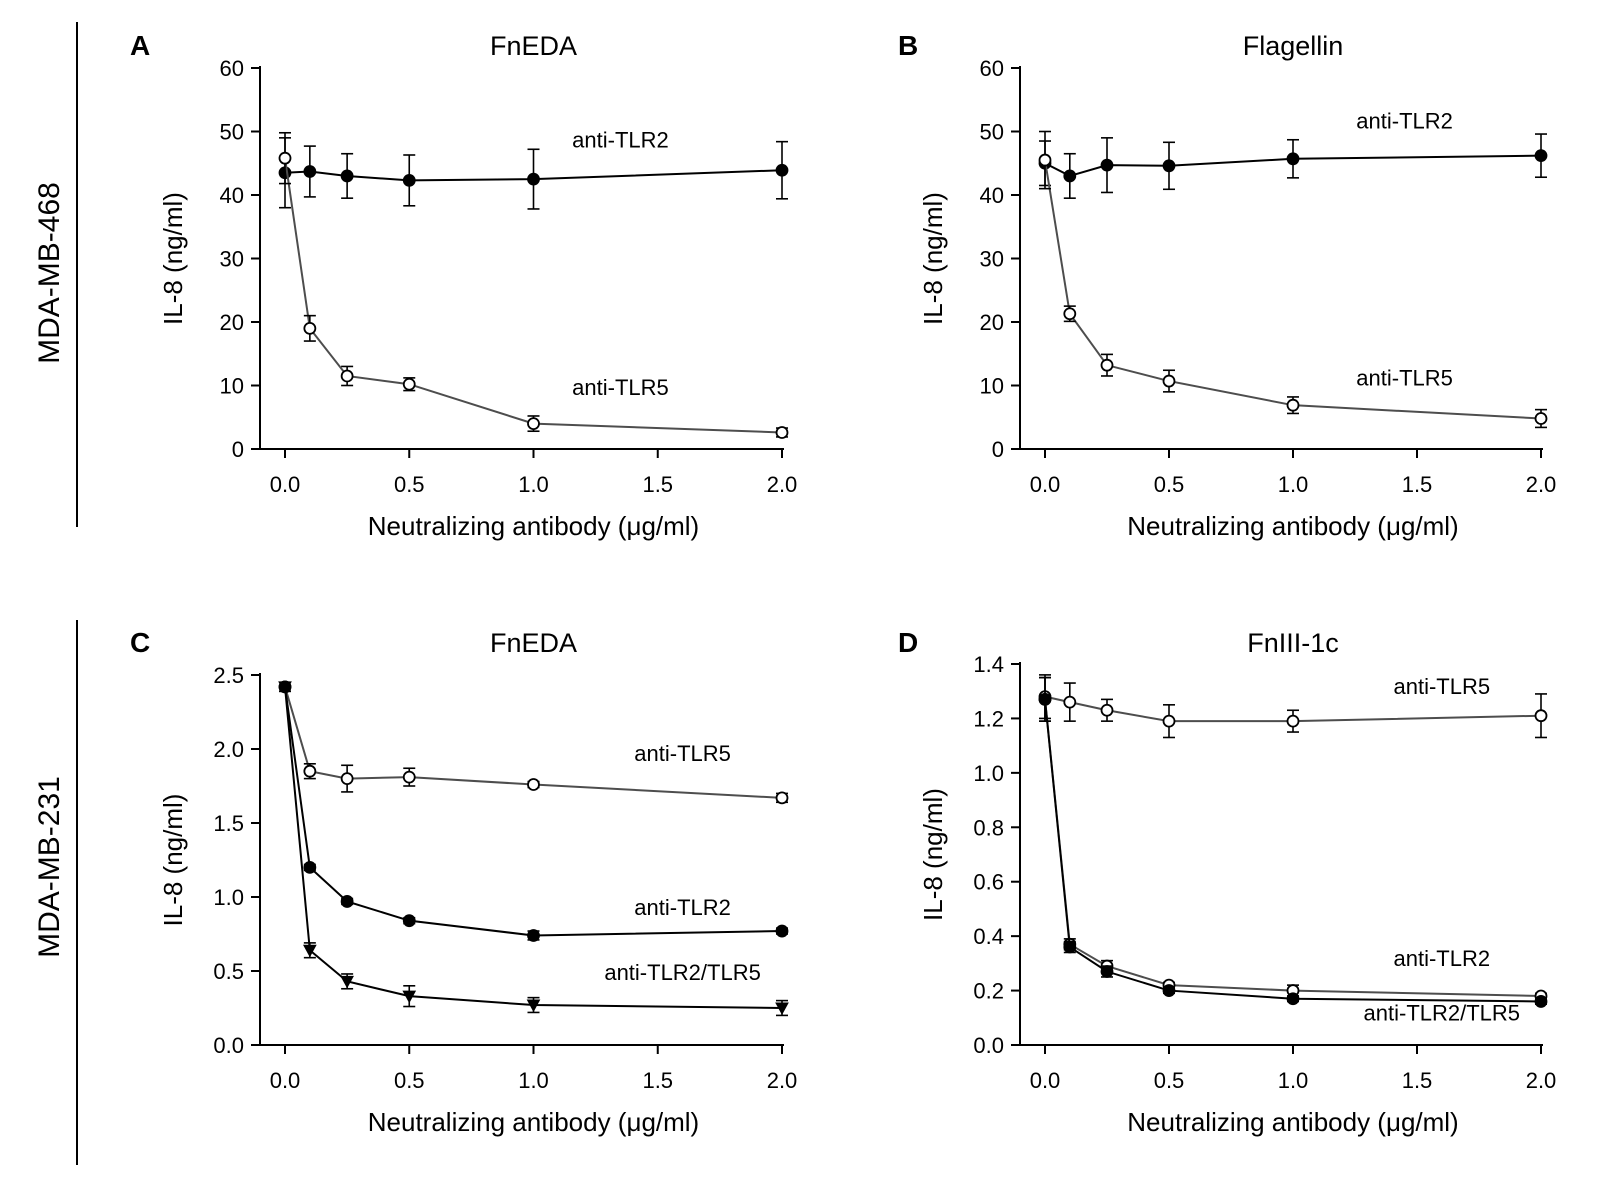 The height and width of the screenshot is (1182, 1616). Describe the element at coordinates (1442, 1013) in the screenshot. I see `series-label: anti-TLR2/TLR5` at that location.